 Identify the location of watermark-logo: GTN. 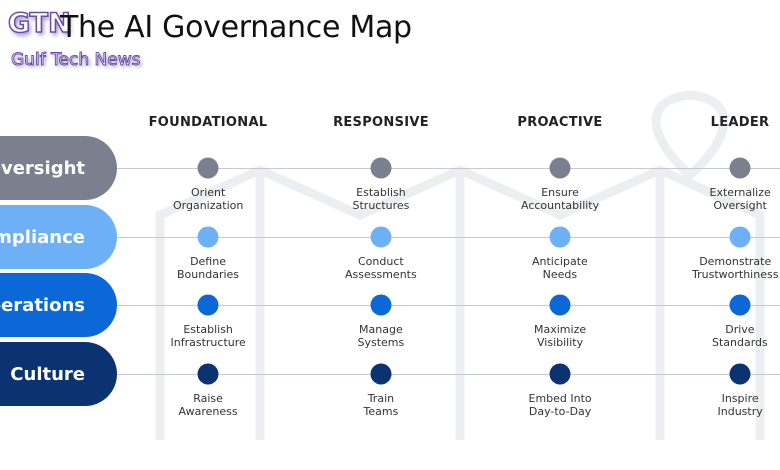
(39, 23).